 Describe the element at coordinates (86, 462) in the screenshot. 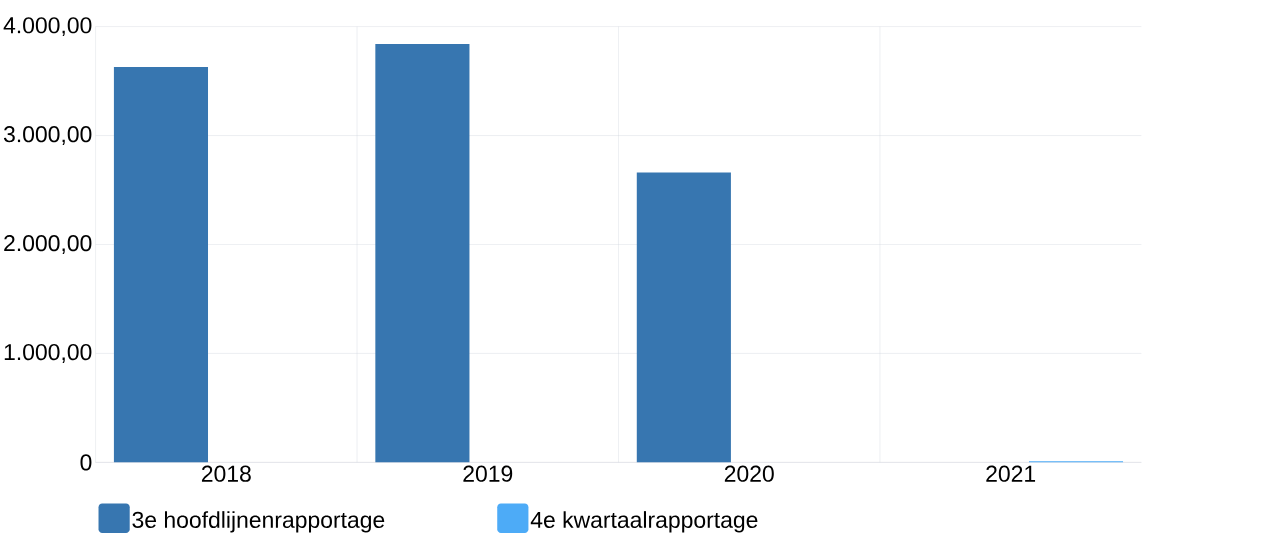

I see `y-tick-label: 0` at that location.